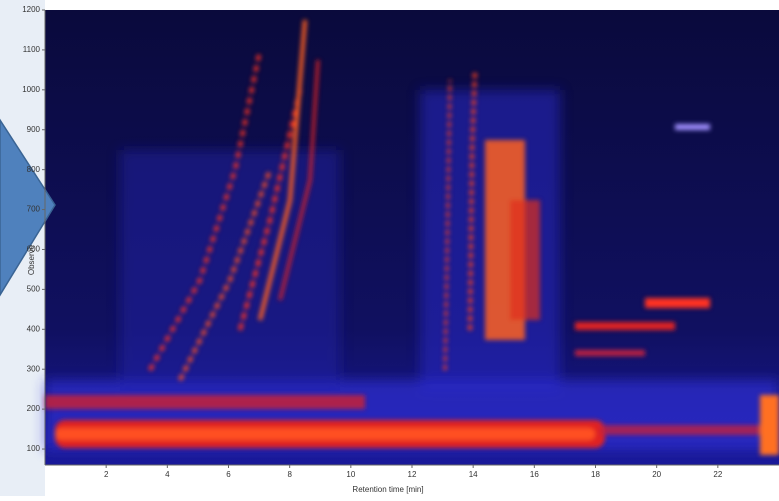  I want to click on x-tick-label: 2, so click(106, 474).